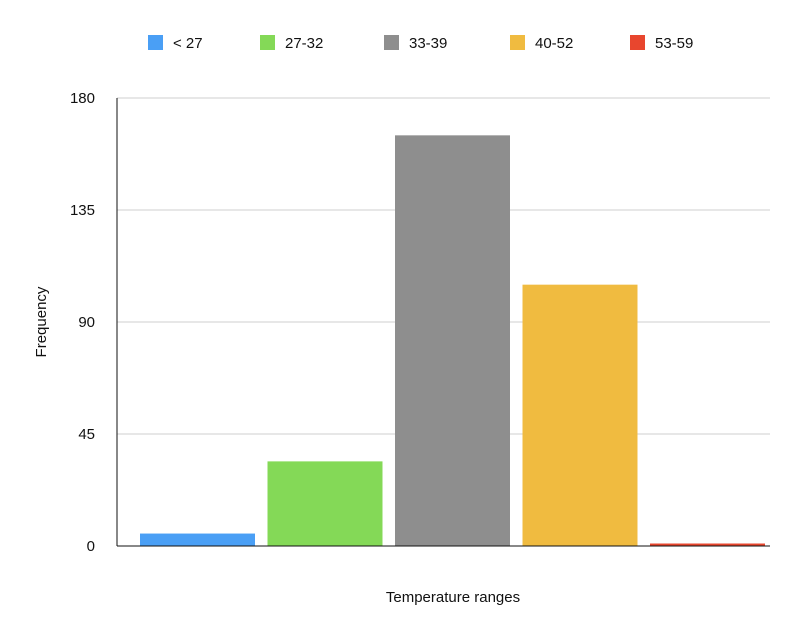 The image size is (788, 628). What do you see at coordinates (188, 43) in the screenshot?
I see `legend-label: < 27` at bounding box center [188, 43].